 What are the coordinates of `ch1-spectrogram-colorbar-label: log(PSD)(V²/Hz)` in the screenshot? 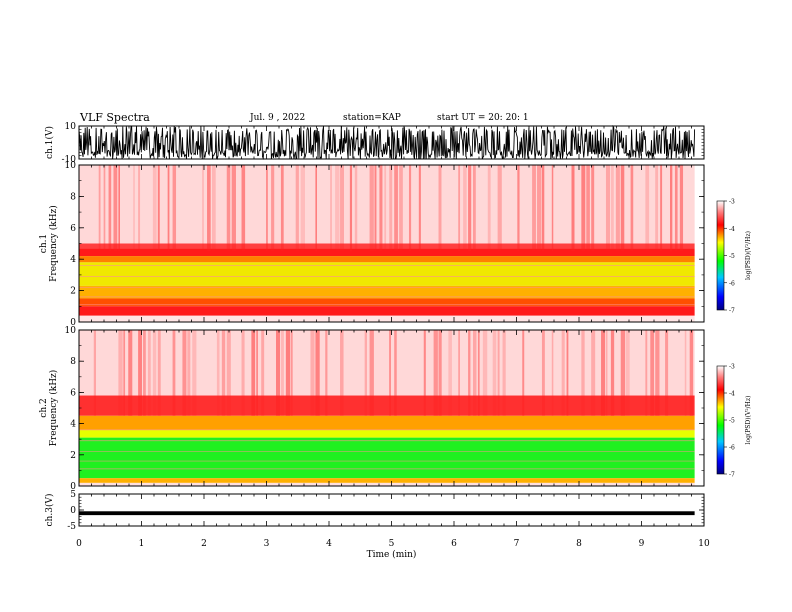 It's located at (748, 255).